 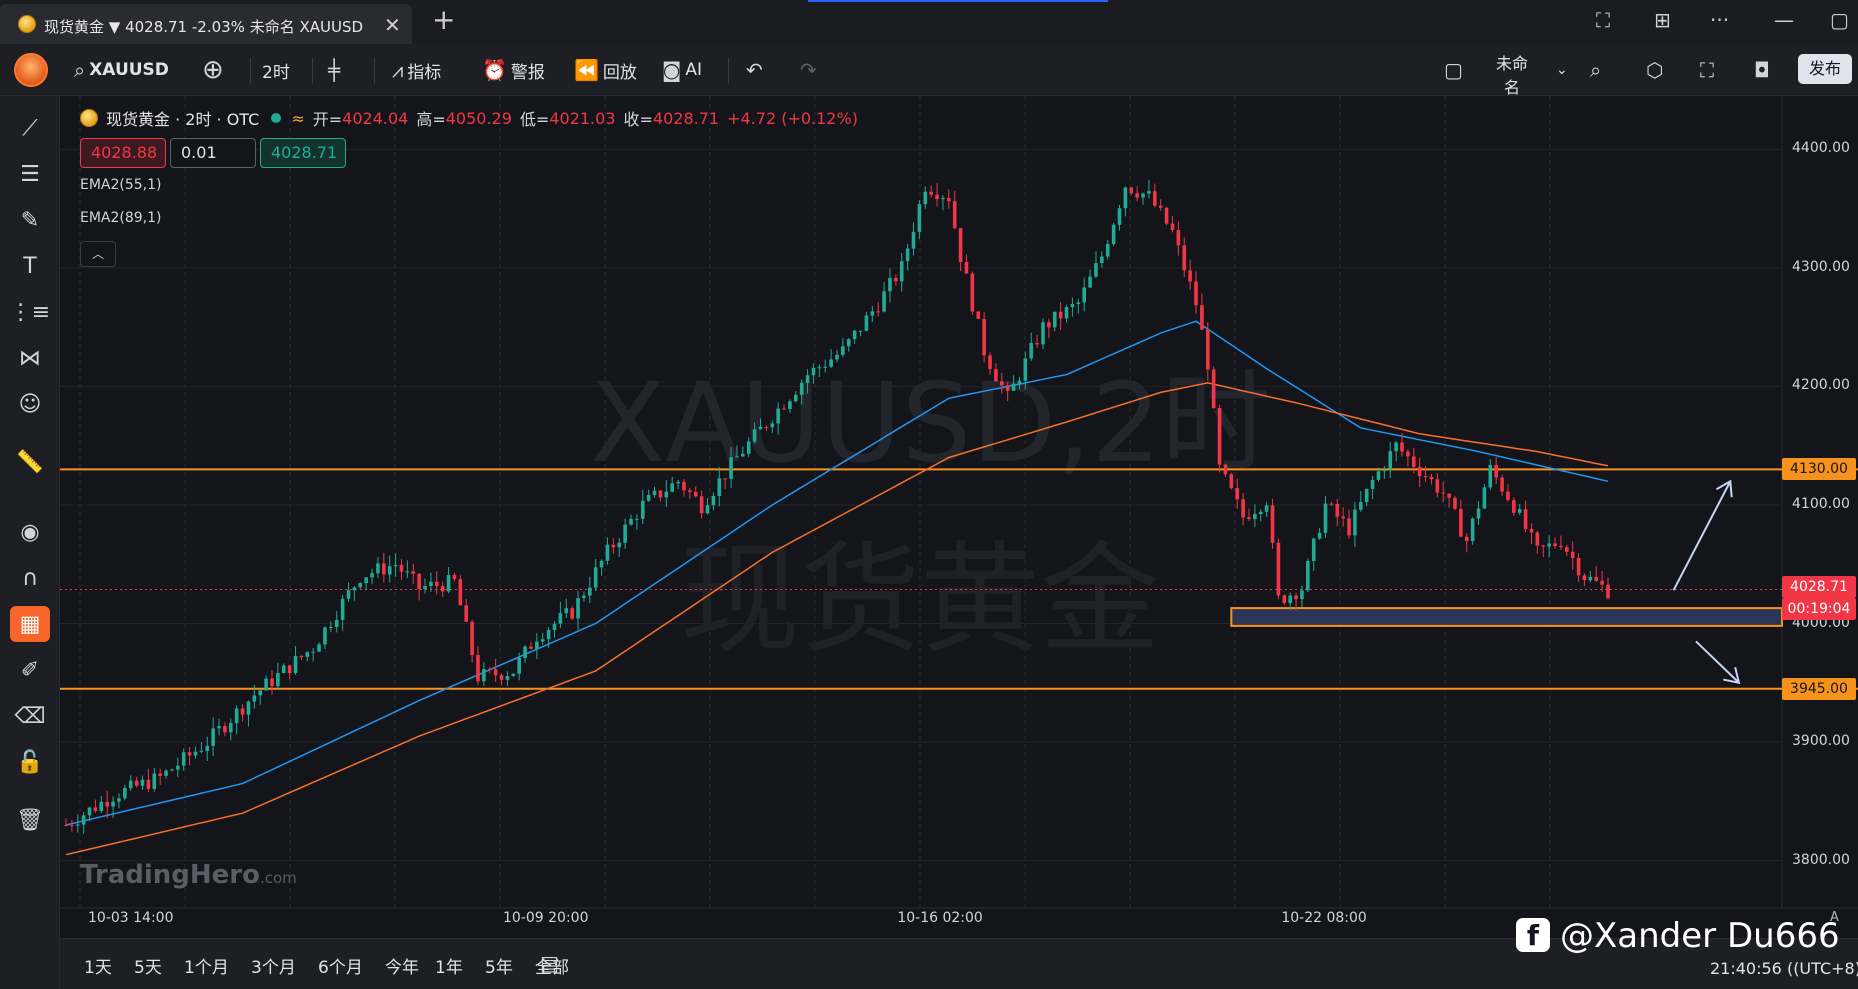 What do you see at coordinates (756, 70) in the screenshot?
I see `undo-button: ↶` at bounding box center [756, 70].